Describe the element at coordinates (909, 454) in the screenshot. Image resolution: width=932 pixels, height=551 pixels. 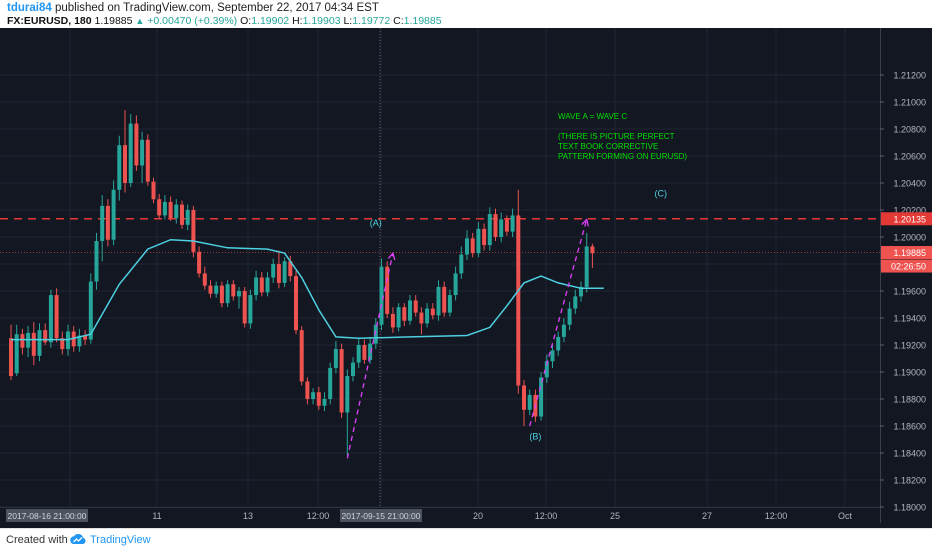
I see `y-tick-label: 1.18400` at that location.